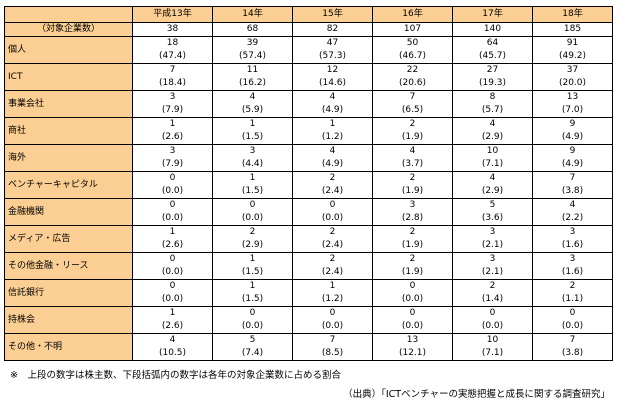 The image size is (618, 414). I want to click on category-percent-row: (0.0) (1.5) (2.4) (1.9) (2.1) (1.6), so click(309, 273).